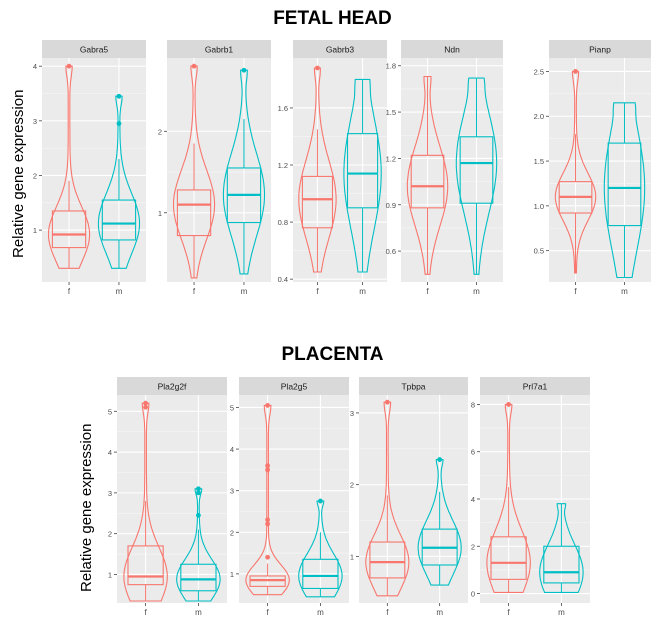 This screenshot has height=627, width=665. I want to click on violin-gabrb3-f, so click(317, 170).